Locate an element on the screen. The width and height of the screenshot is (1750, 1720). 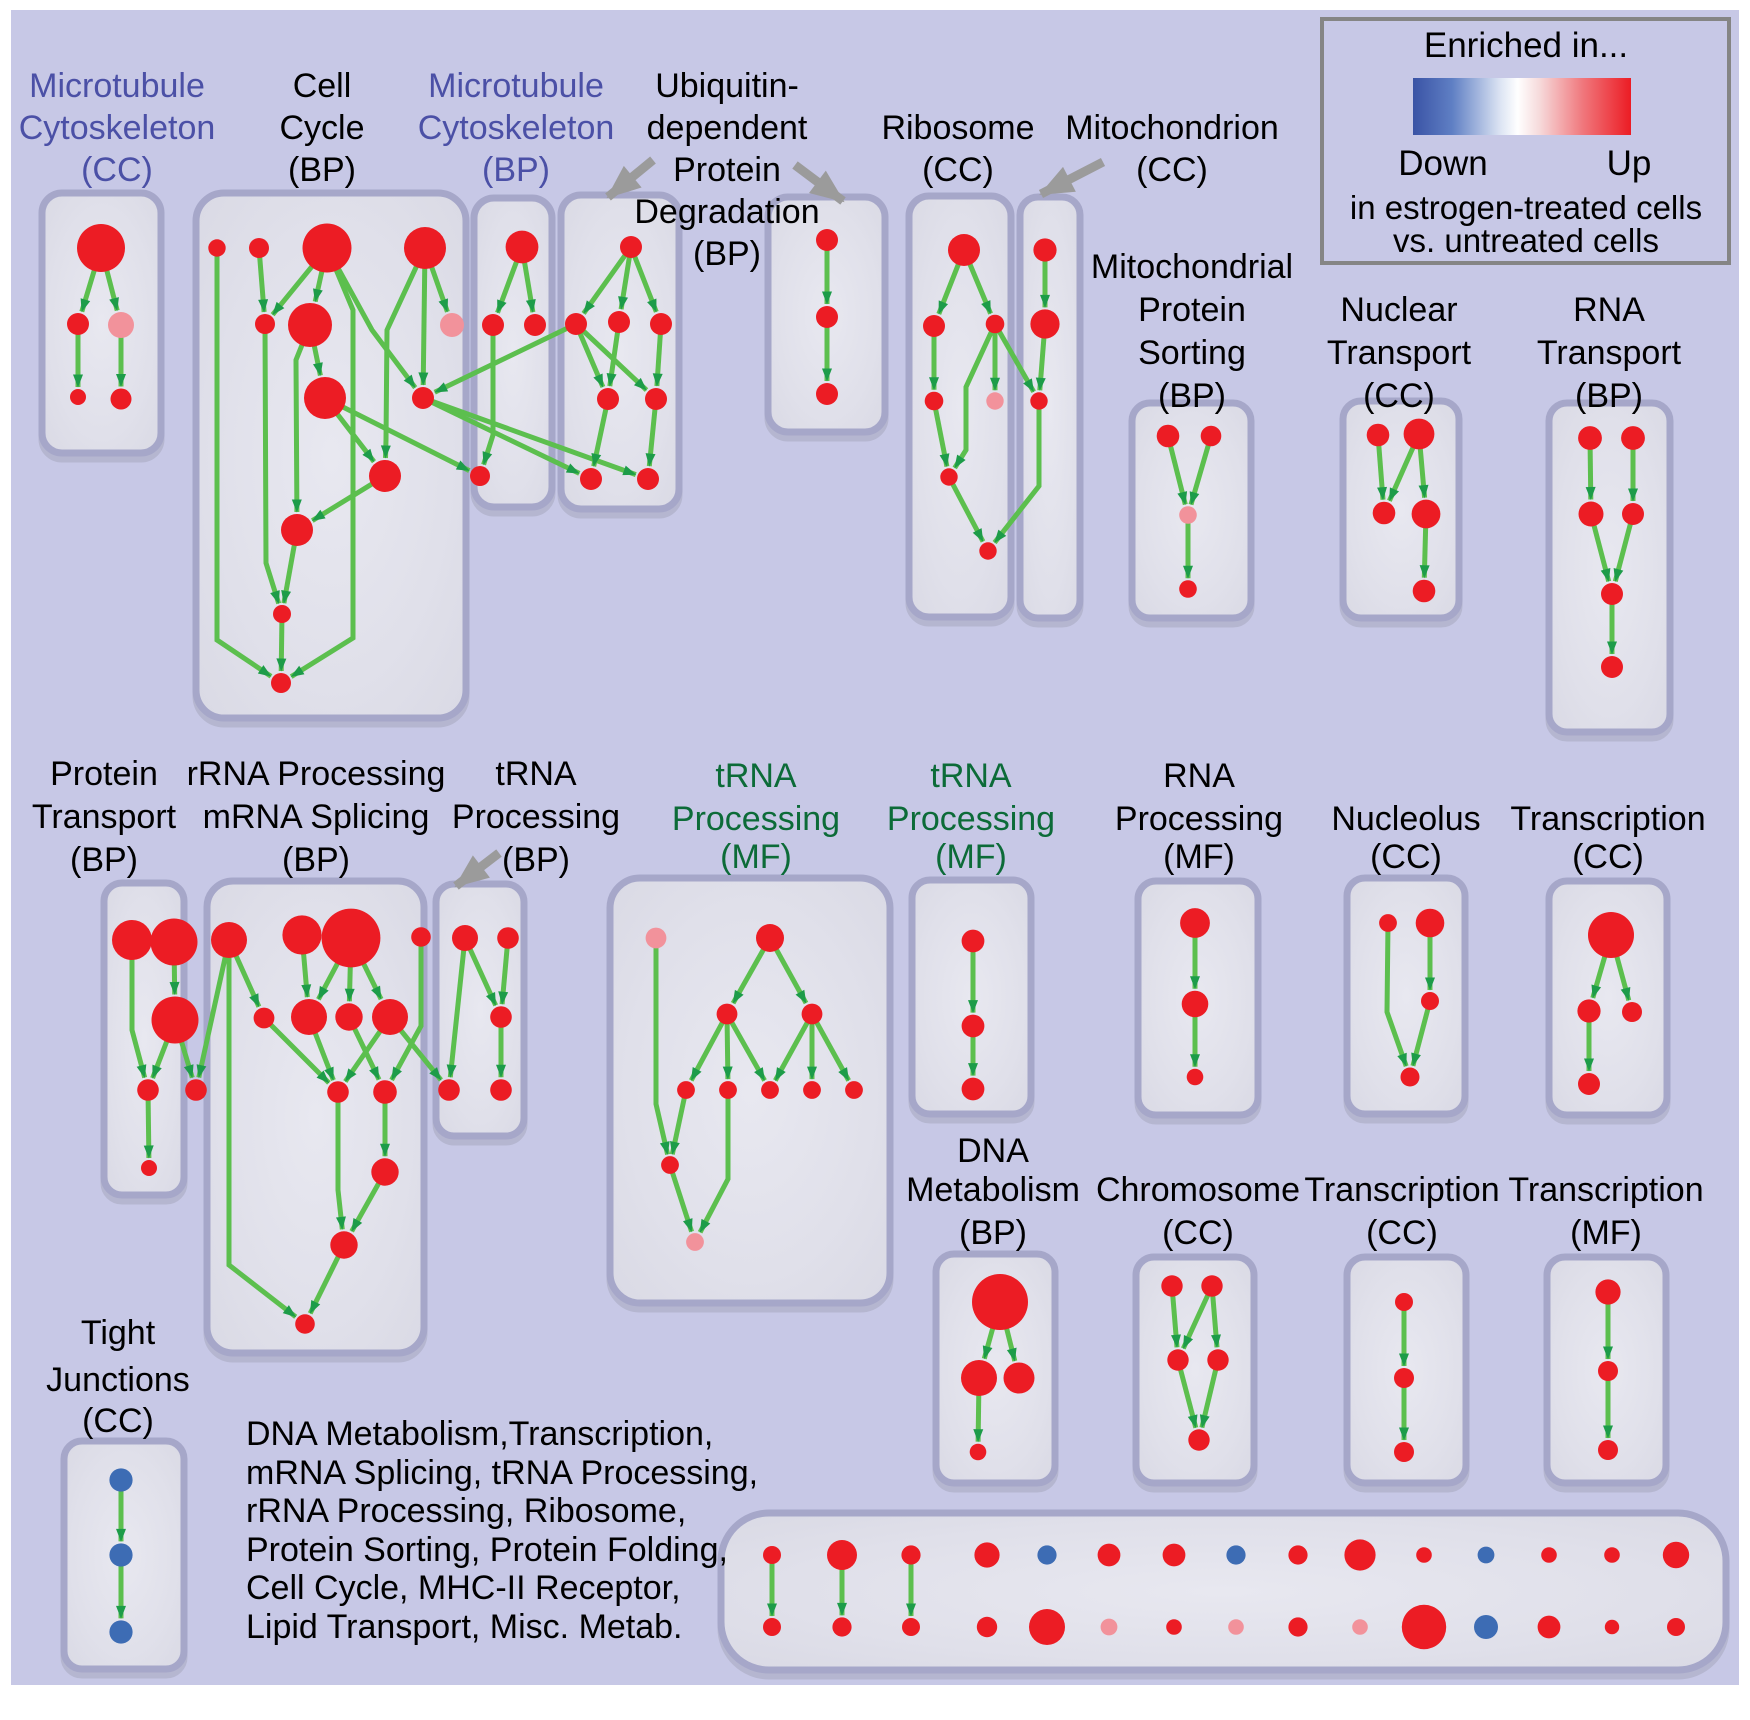
svg-text: Metabolism is located at coordinates (993, 1190).